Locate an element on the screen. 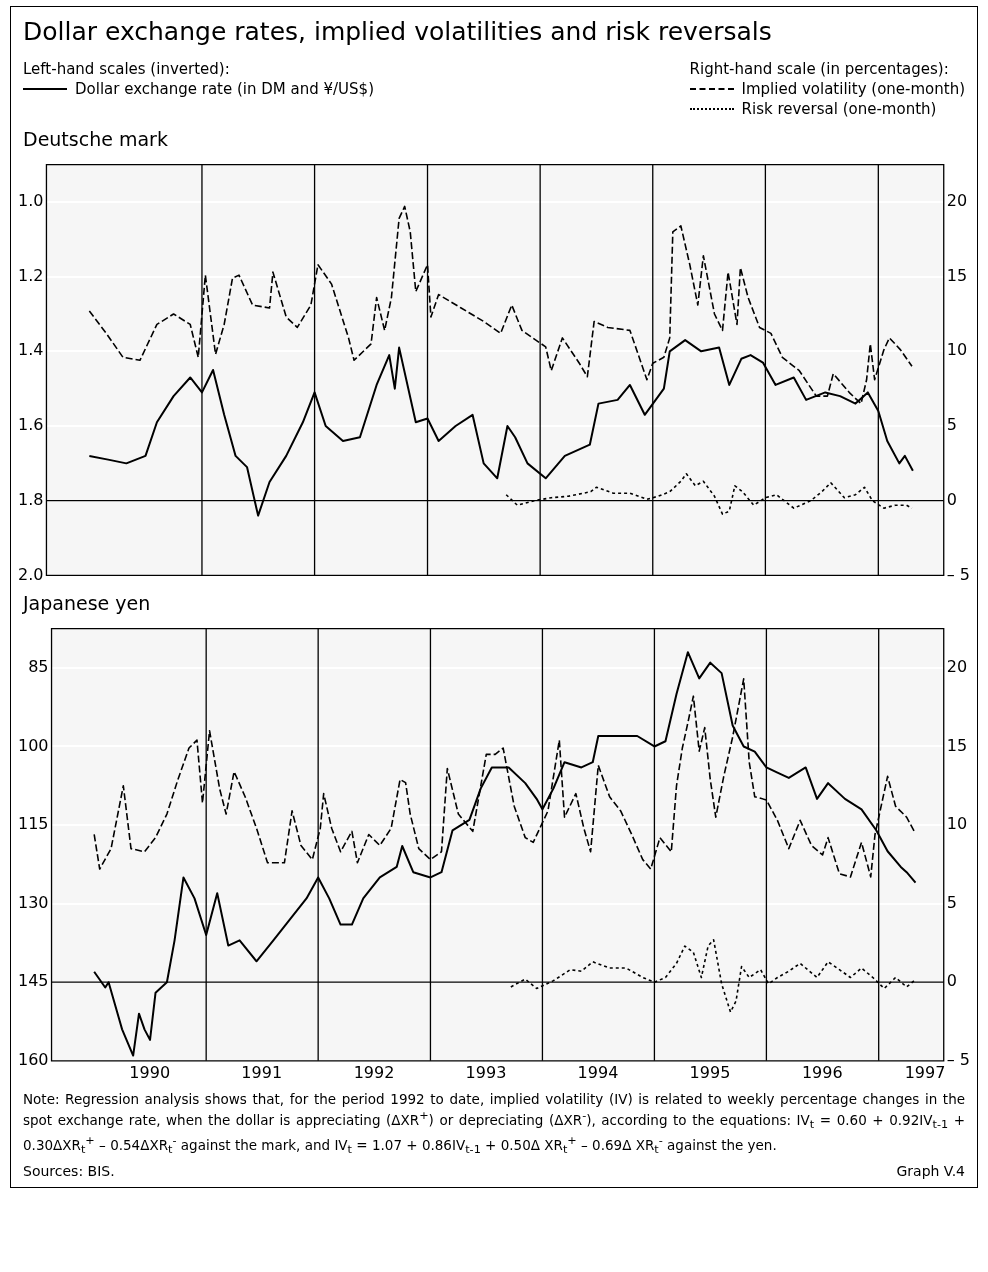 This screenshot has width=988, height=1272. x-tick-label: 1991 is located at coordinates (262, 1072).